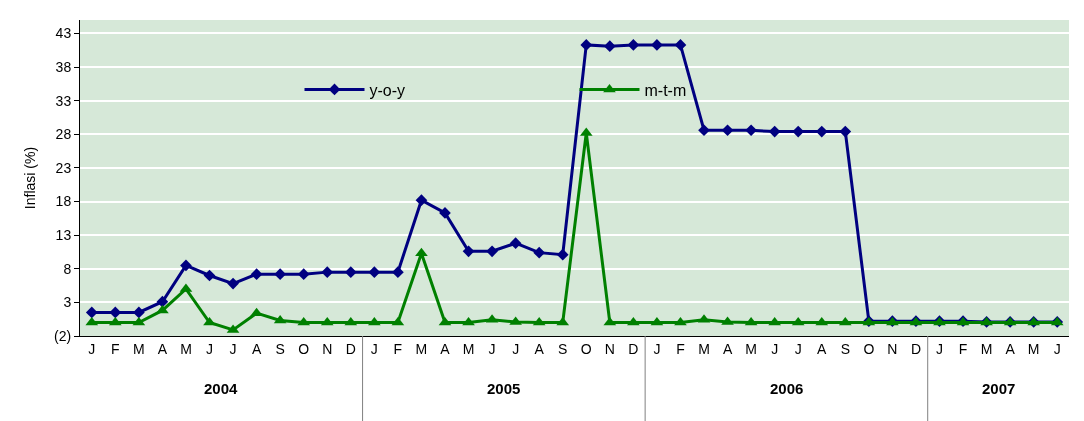 The height and width of the screenshot is (421, 1084). Describe the element at coordinates (63, 134) in the screenshot. I see `y-tick-label: 28` at that location.